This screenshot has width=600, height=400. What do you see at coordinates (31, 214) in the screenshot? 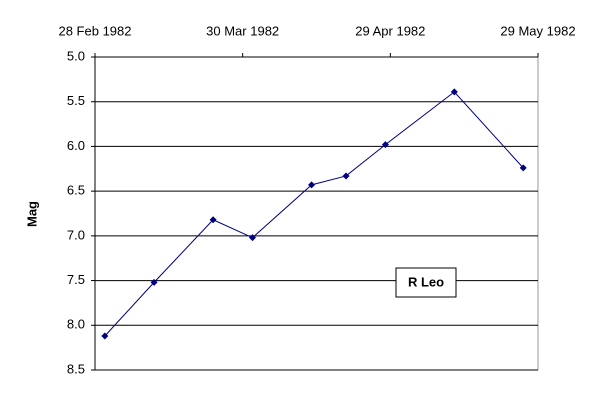
I see `y-axis-label: Mag` at bounding box center [31, 214].